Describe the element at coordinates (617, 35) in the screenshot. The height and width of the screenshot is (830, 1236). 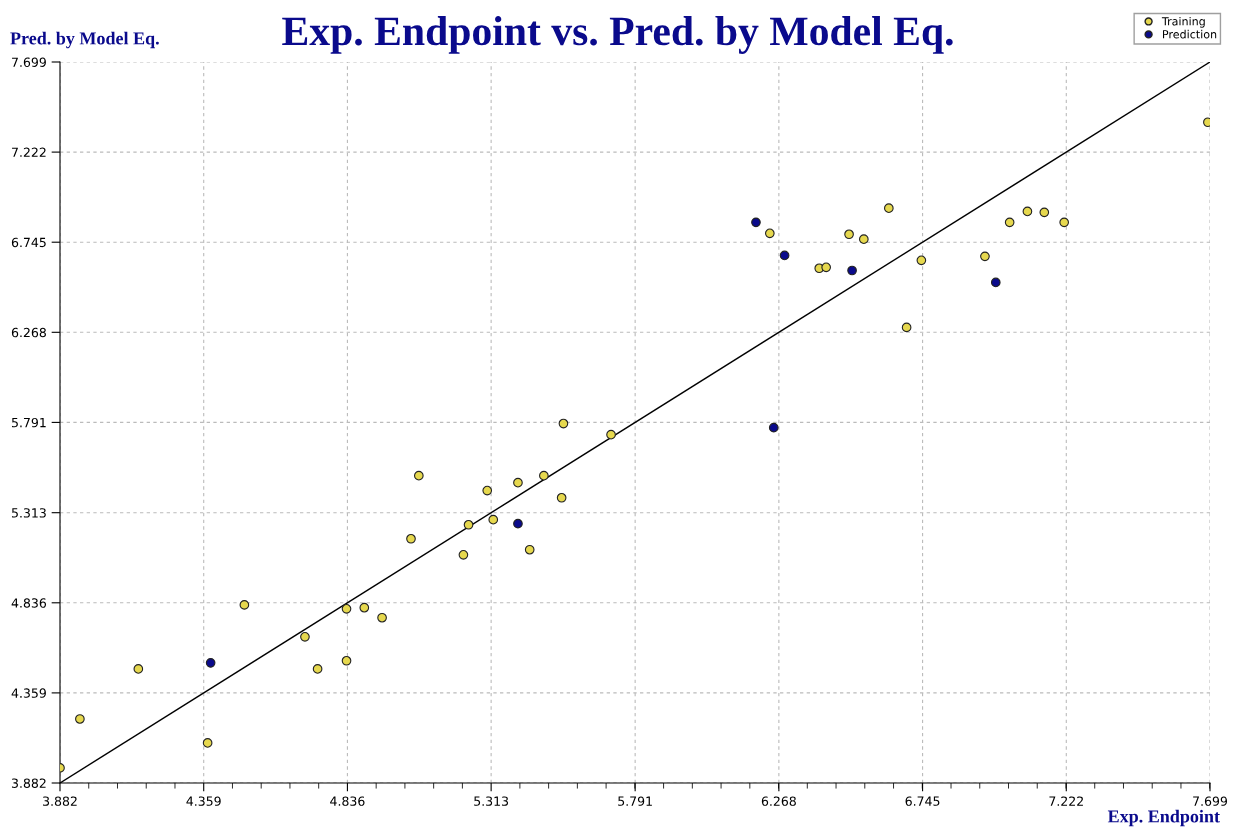
I see `chart-title: Exp. Endpoint vs. Pred. by Model Eq.` at that location.